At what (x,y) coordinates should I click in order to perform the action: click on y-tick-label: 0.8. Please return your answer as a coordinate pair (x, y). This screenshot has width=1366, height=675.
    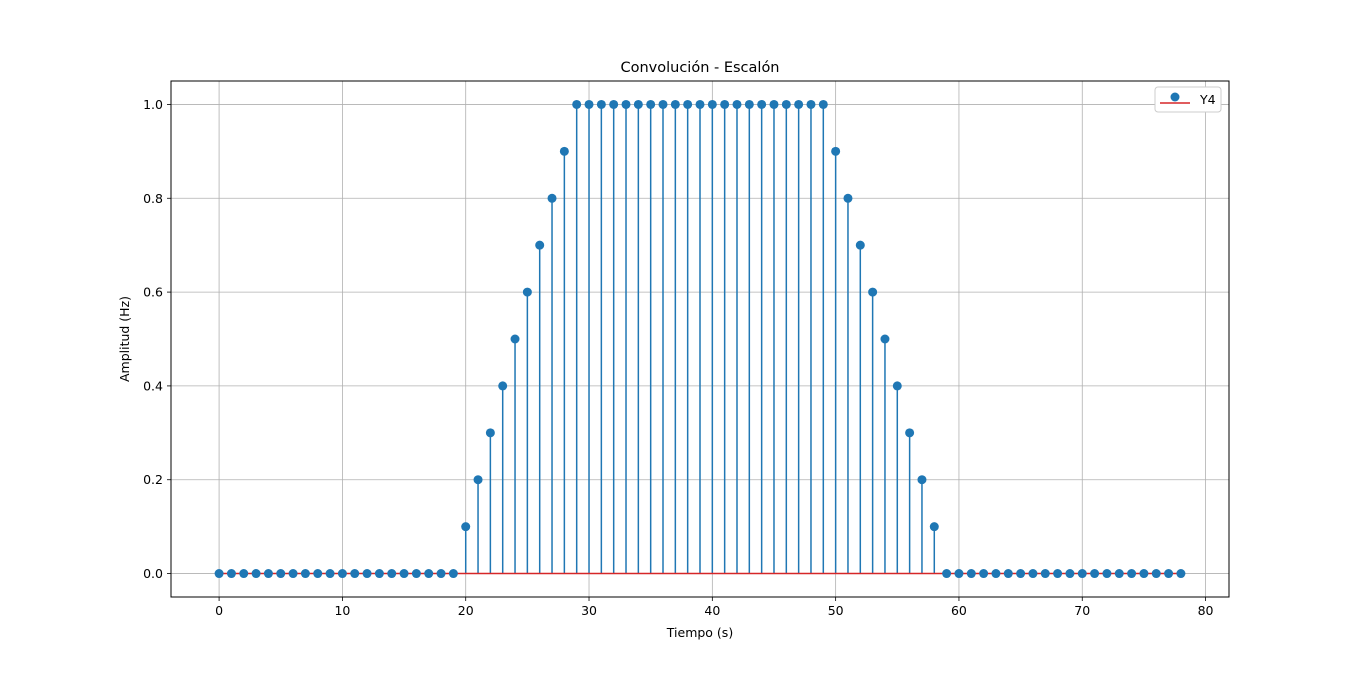
    Looking at the image, I should click on (153, 198).